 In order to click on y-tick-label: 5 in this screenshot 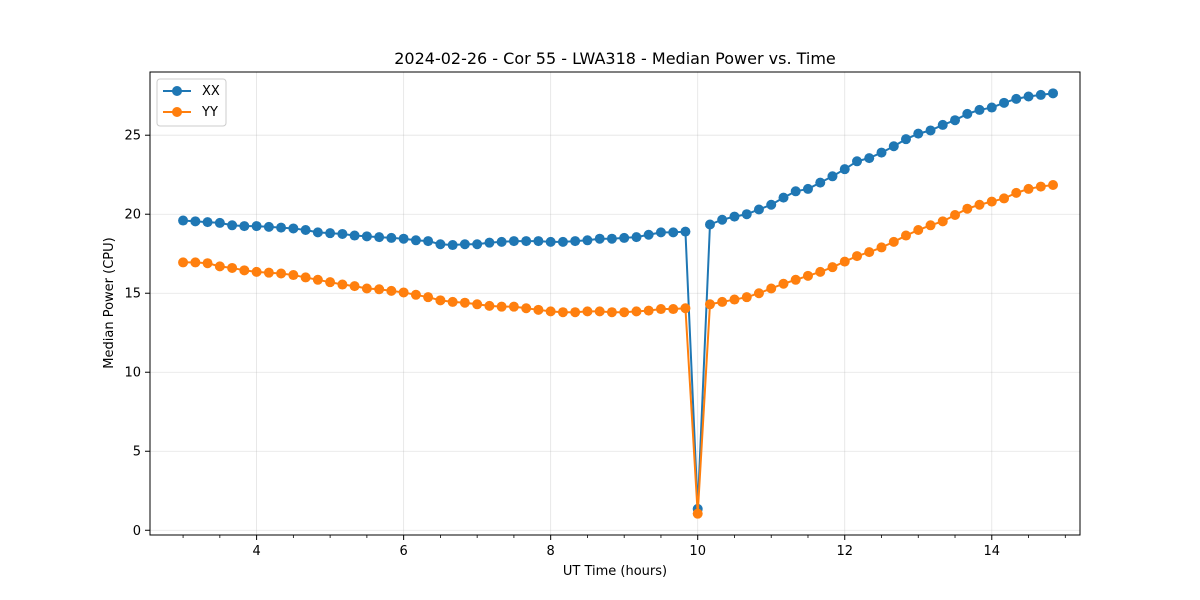, I will do `click(137, 452)`.